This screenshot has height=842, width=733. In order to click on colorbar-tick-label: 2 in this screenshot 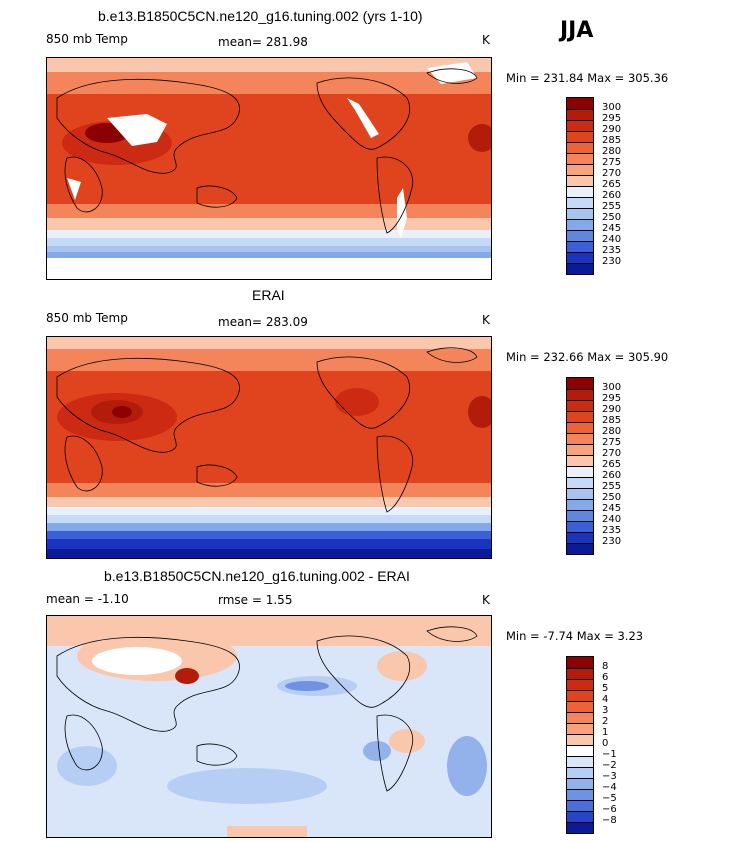, I will do `click(605, 721)`.